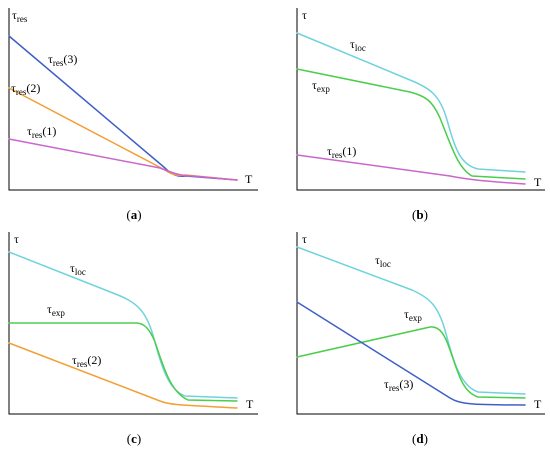 This screenshot has height=452, width=550. I want to click on panel-b-curve-tau-loc, so click(411, 102).